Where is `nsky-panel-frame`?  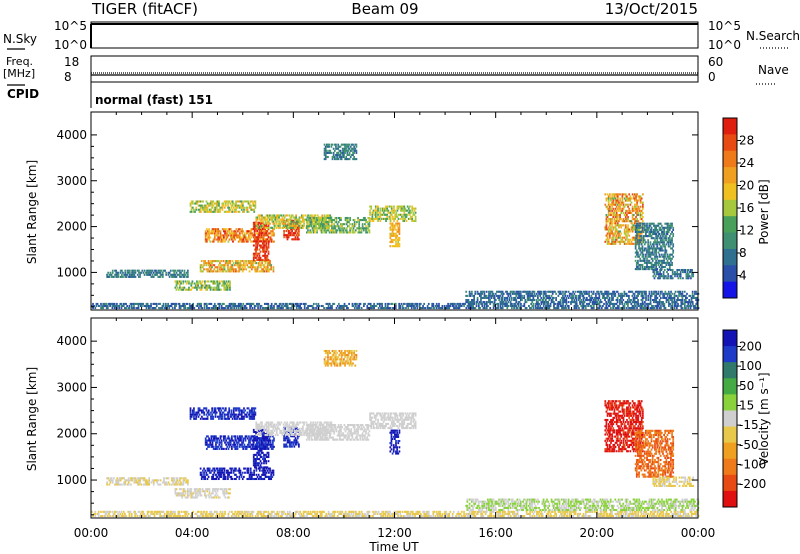
nsky-panel-frame is located at coordinates (394, 35).